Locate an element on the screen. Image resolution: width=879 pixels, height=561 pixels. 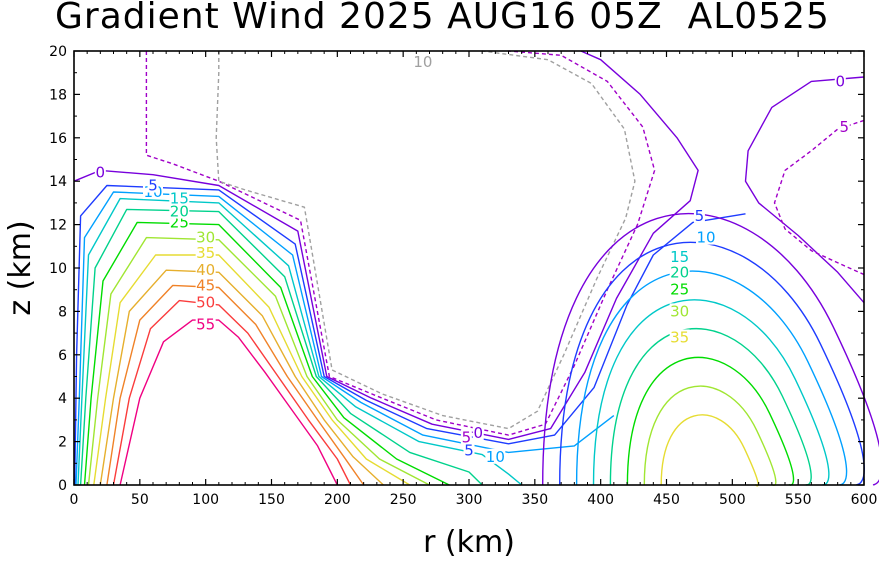
contour-zero_line_right is located at coordinates (804, 190).